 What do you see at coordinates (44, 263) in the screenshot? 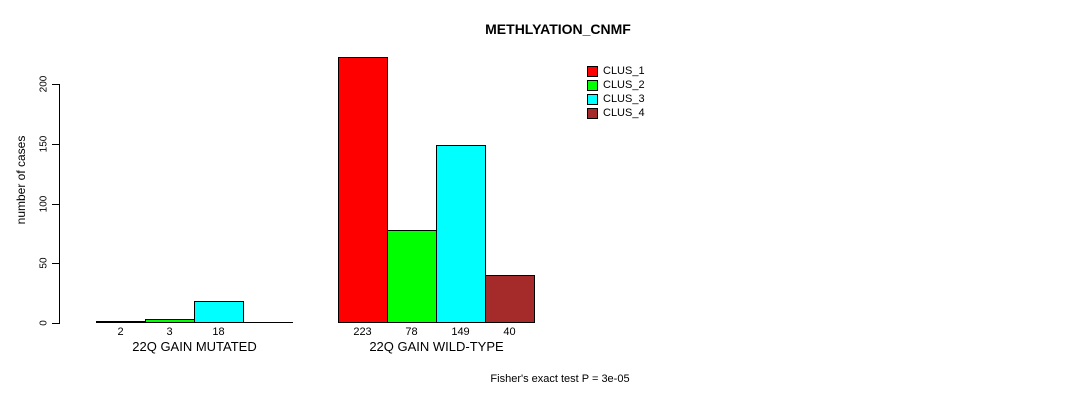
I see `y-axis-tick-label: 50` at bounding box center [44, 263].